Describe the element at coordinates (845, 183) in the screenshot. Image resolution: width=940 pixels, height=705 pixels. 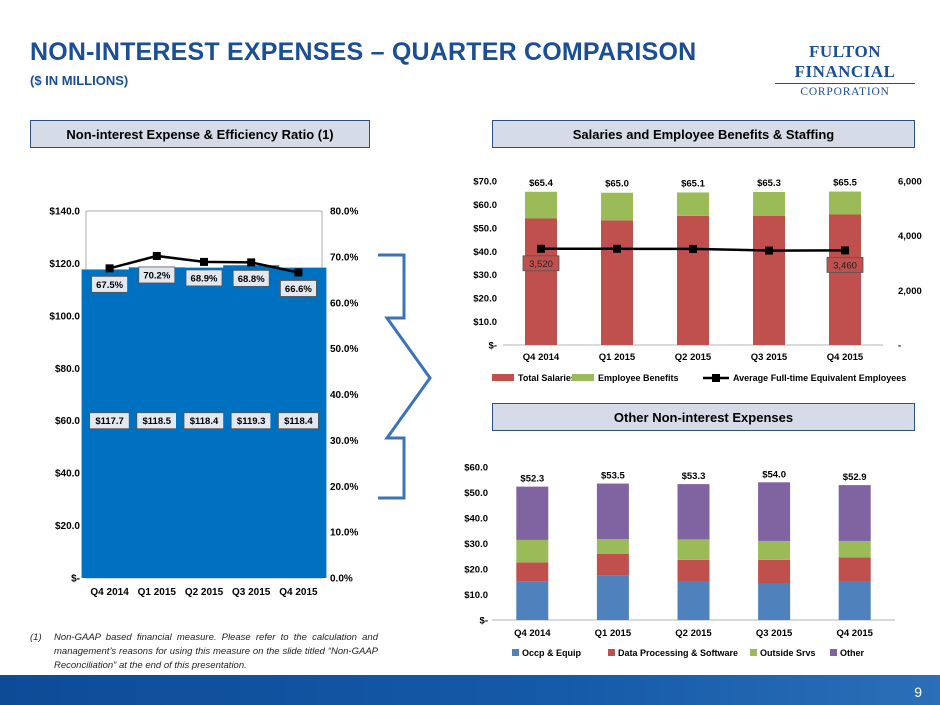
I see `chart2-total-label: $65.5` at that location.